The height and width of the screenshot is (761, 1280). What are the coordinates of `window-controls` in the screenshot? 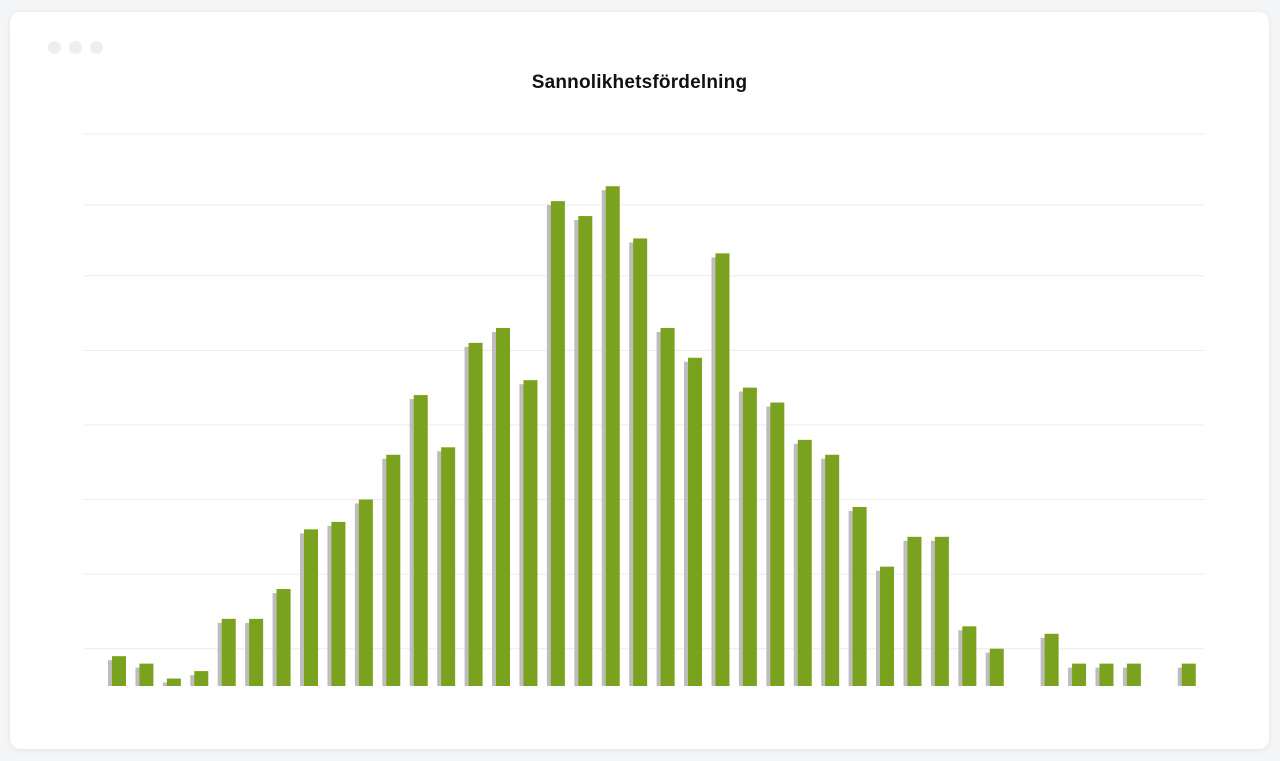 It's located at (75, 47).